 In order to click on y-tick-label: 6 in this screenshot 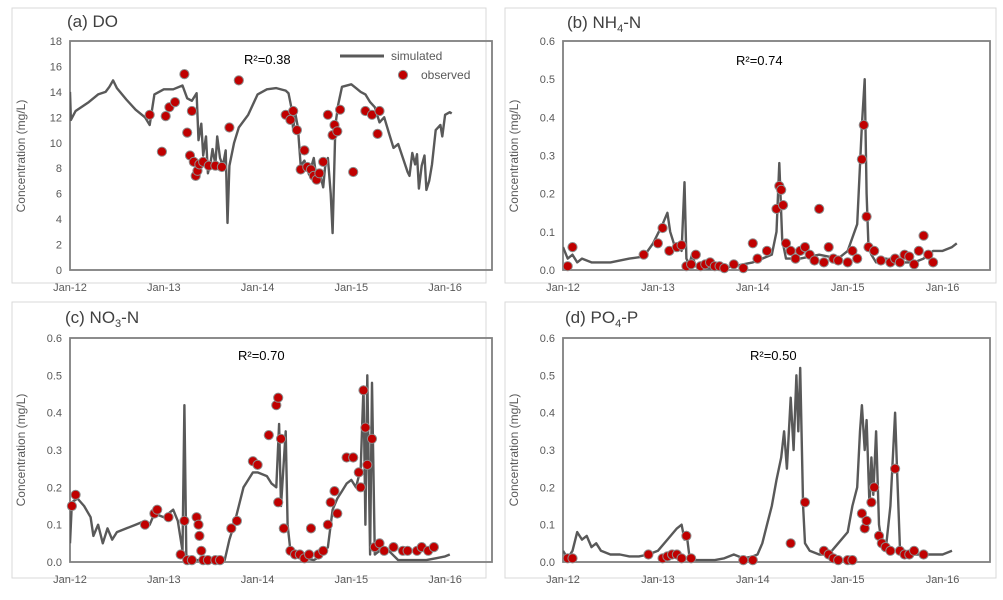, I will do `click(59, 195)`.